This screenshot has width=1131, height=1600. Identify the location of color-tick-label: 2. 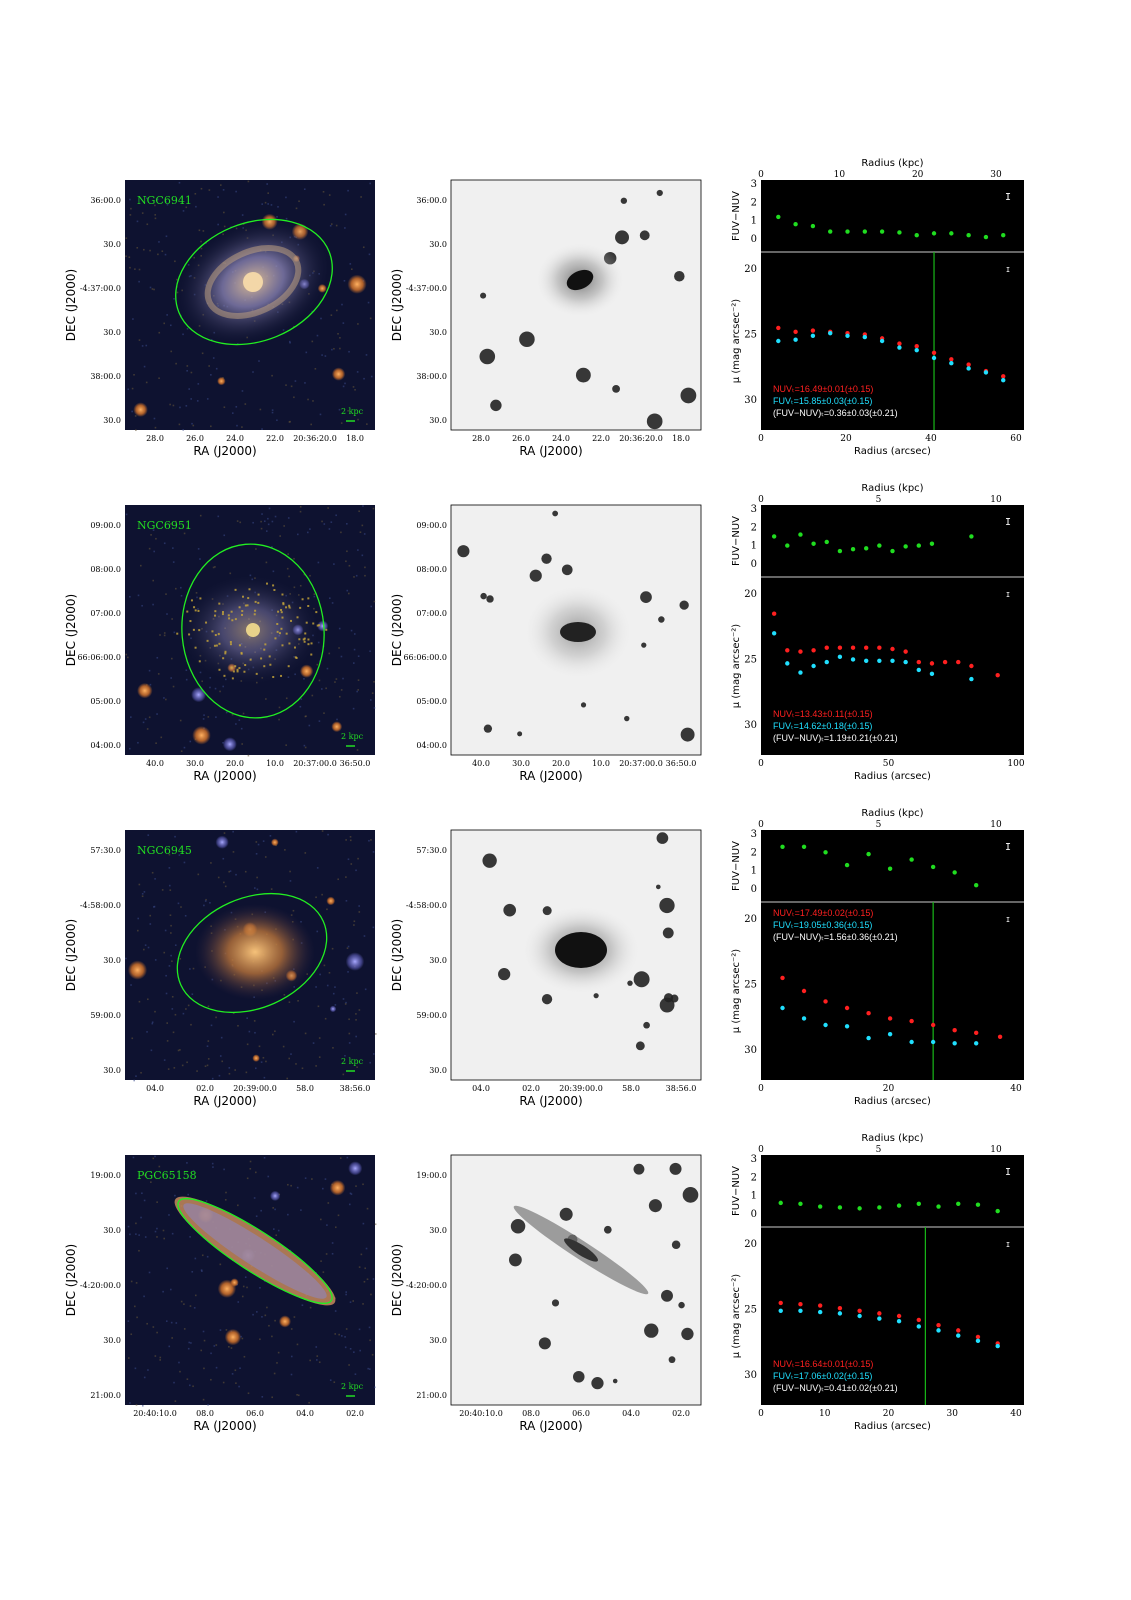
(754, 1177).